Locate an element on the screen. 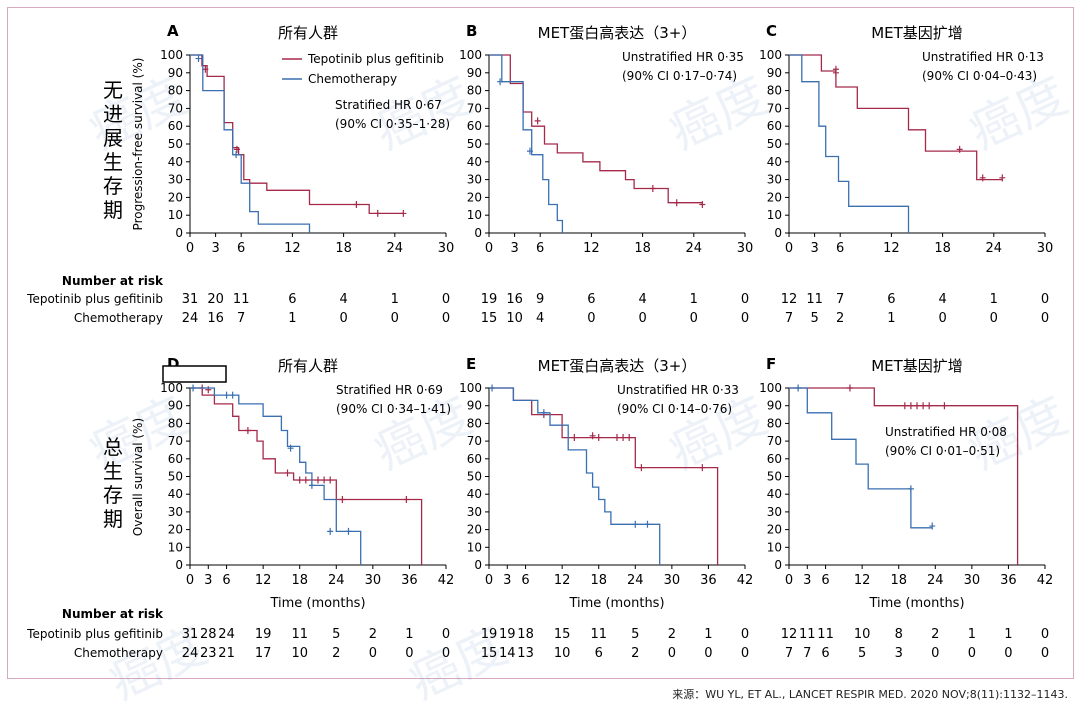 This screenshot has width=1080, height=709. risk-count: 17 is located at coordinates (263, 653).